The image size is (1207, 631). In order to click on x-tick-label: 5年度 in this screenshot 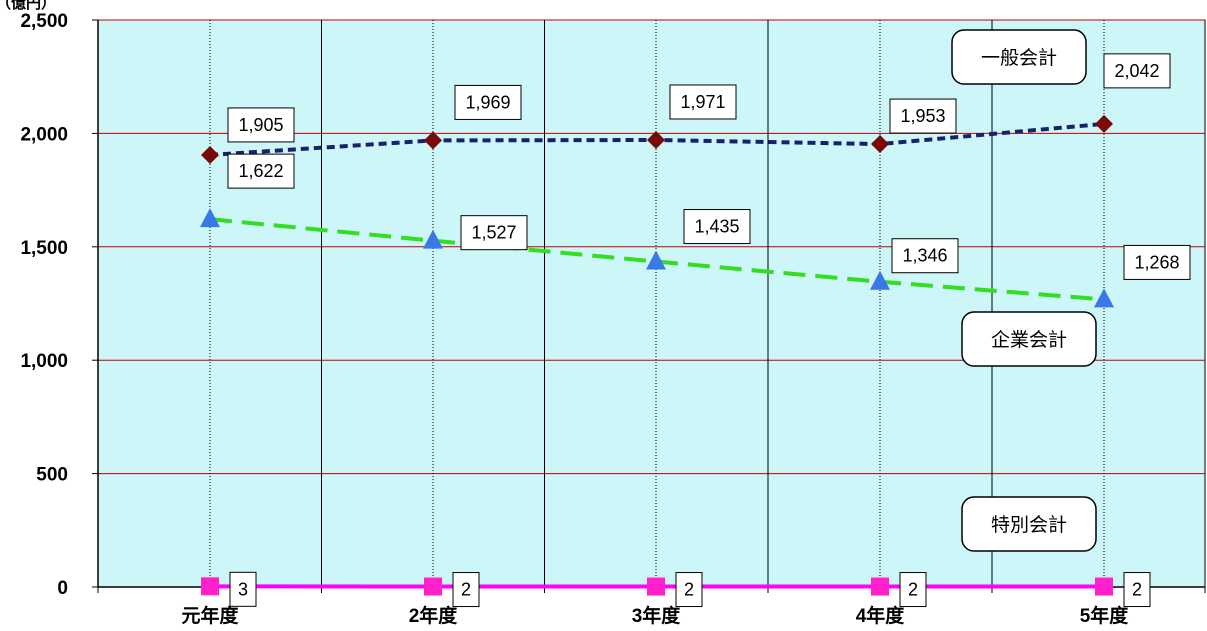, I will do `click(1105, 615)`.